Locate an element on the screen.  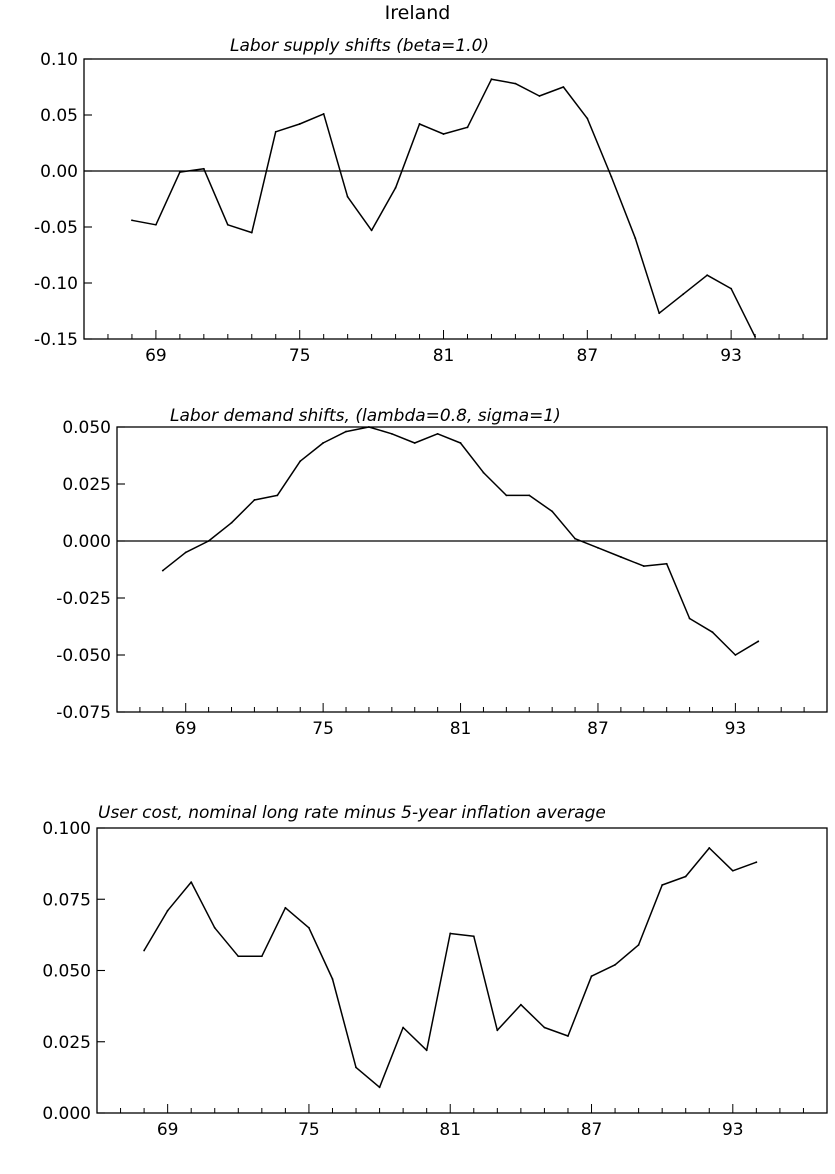
y-tick-label: -0.10 is located at coordinates (56, 284).